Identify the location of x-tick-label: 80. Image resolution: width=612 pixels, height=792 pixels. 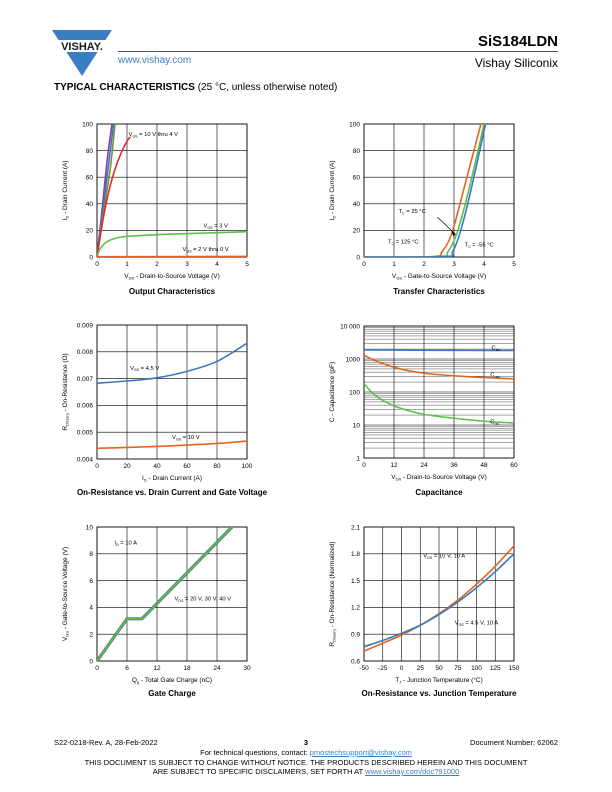
(217, 466).